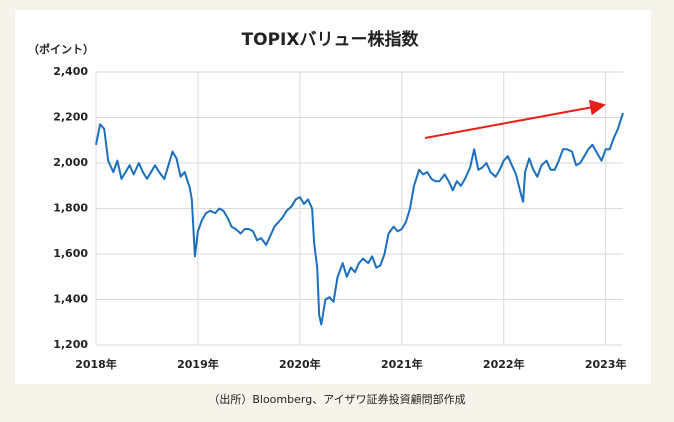 The height and width of the screenshot is (422, 674). I want to click on y-tick-label: 1,400, so click(70, 299).